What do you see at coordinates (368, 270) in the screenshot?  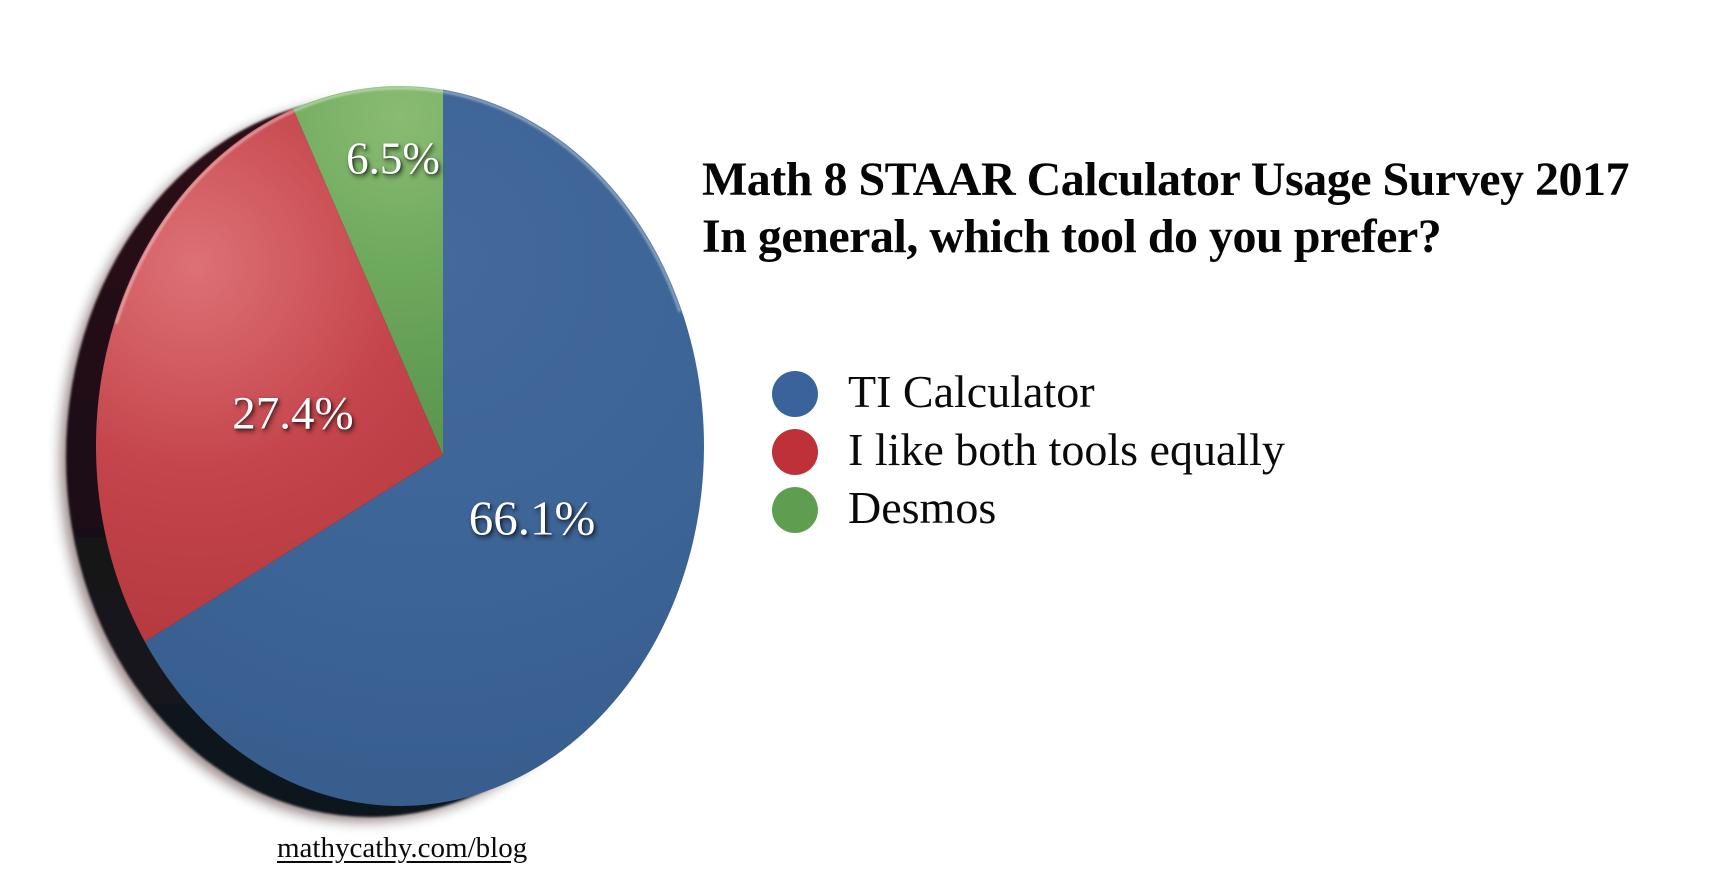 I see `pie-slice-desmos` at bounding box center [368, 270].